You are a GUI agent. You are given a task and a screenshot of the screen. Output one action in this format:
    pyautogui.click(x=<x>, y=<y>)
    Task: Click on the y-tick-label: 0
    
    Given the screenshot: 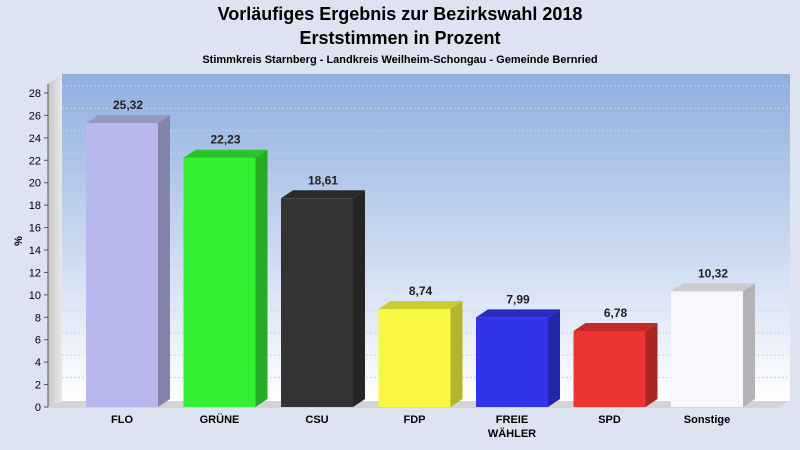 What is the action you would take?
    pyautogui.click(x=38, y=408)
    